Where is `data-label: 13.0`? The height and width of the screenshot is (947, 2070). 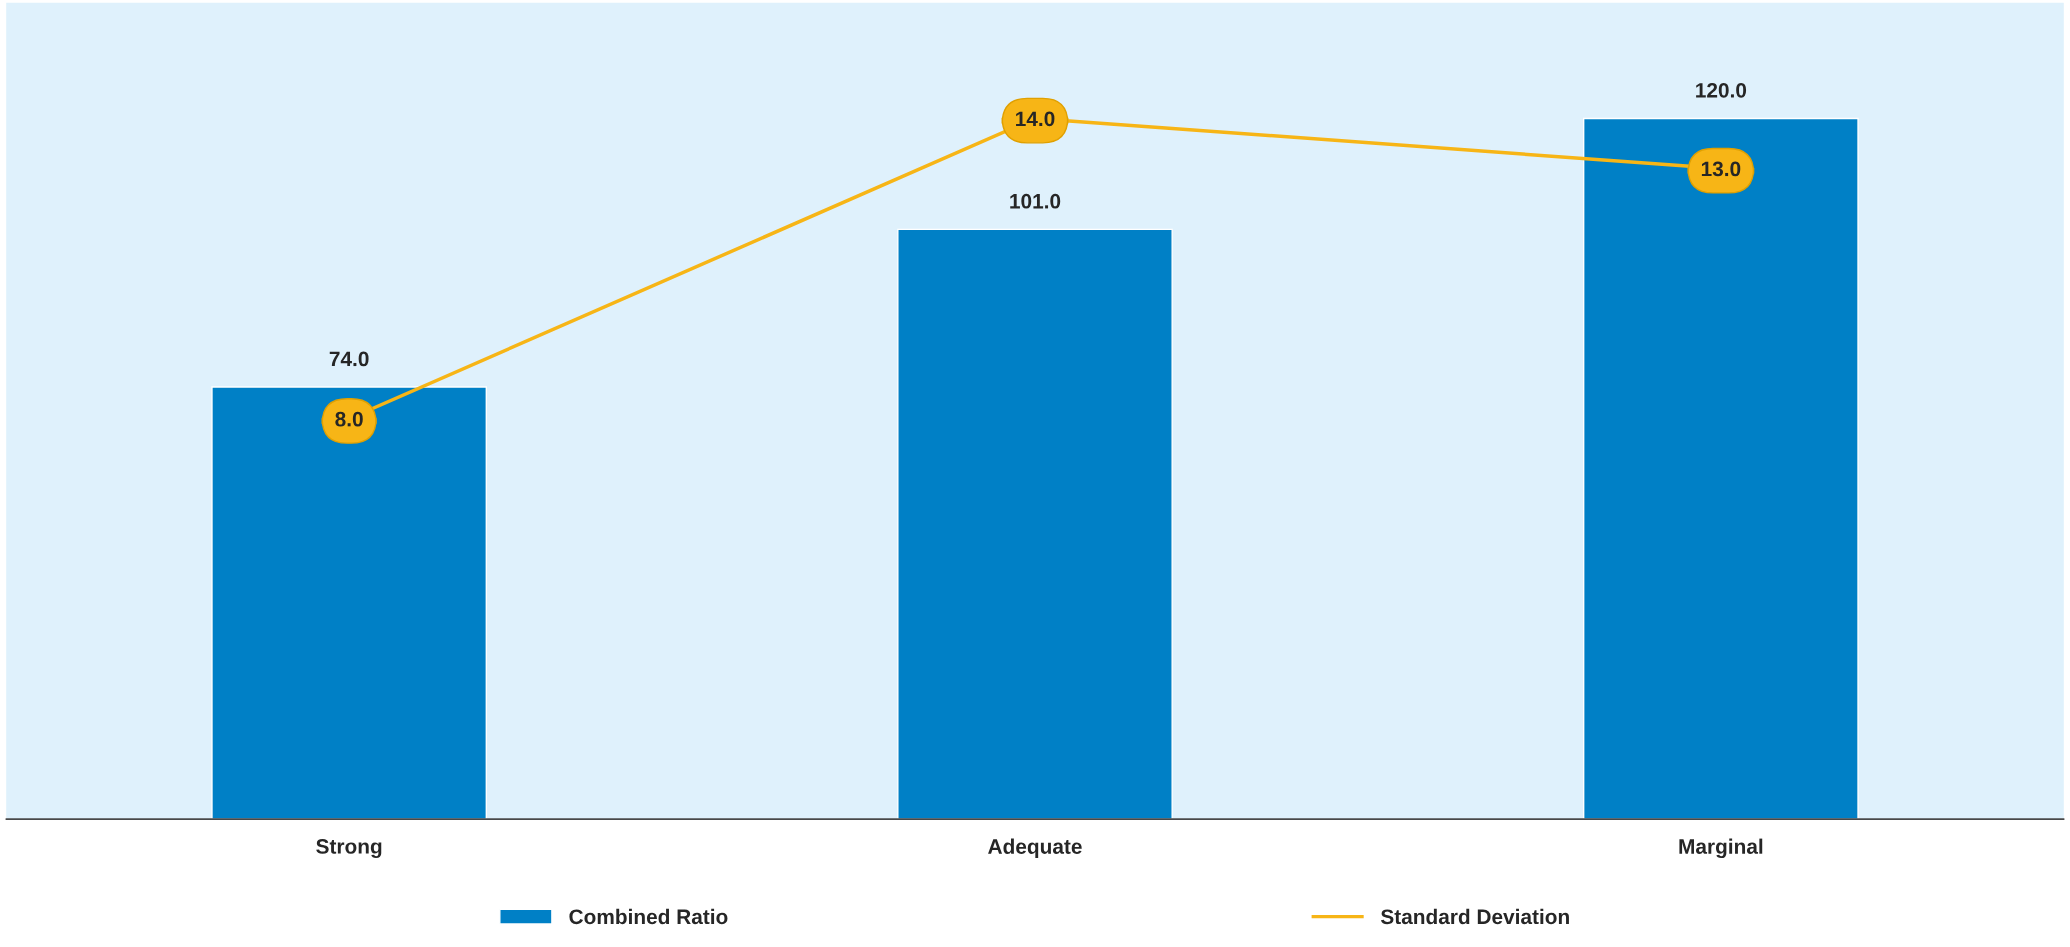 data-label: 13.0 is located at coordinates (1721, 169).